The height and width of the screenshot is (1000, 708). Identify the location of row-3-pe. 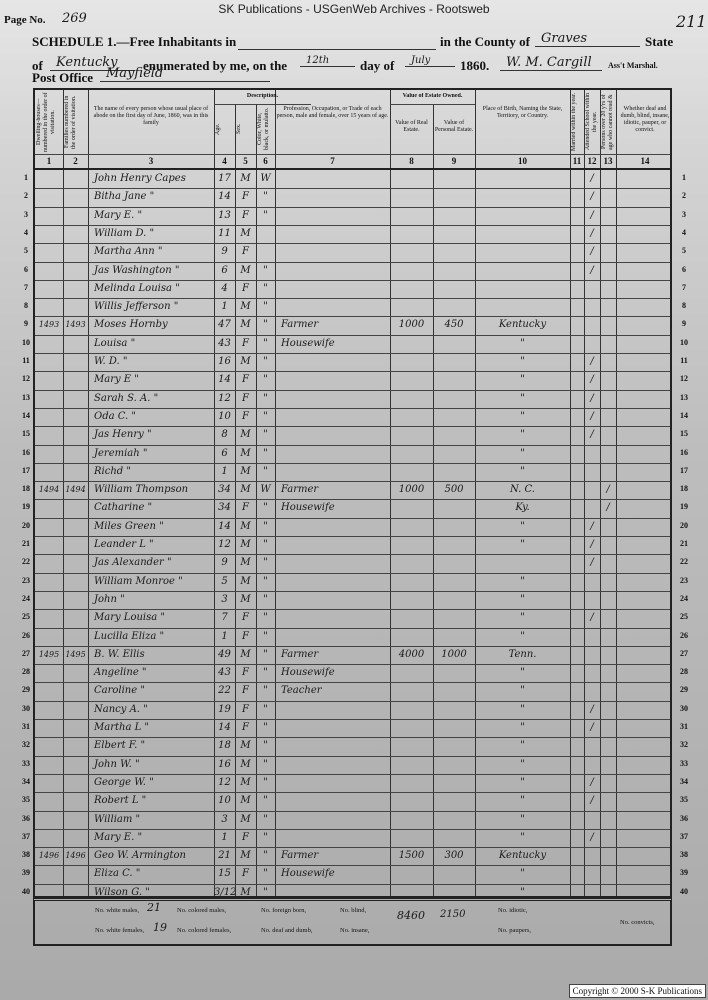
(454, 216).